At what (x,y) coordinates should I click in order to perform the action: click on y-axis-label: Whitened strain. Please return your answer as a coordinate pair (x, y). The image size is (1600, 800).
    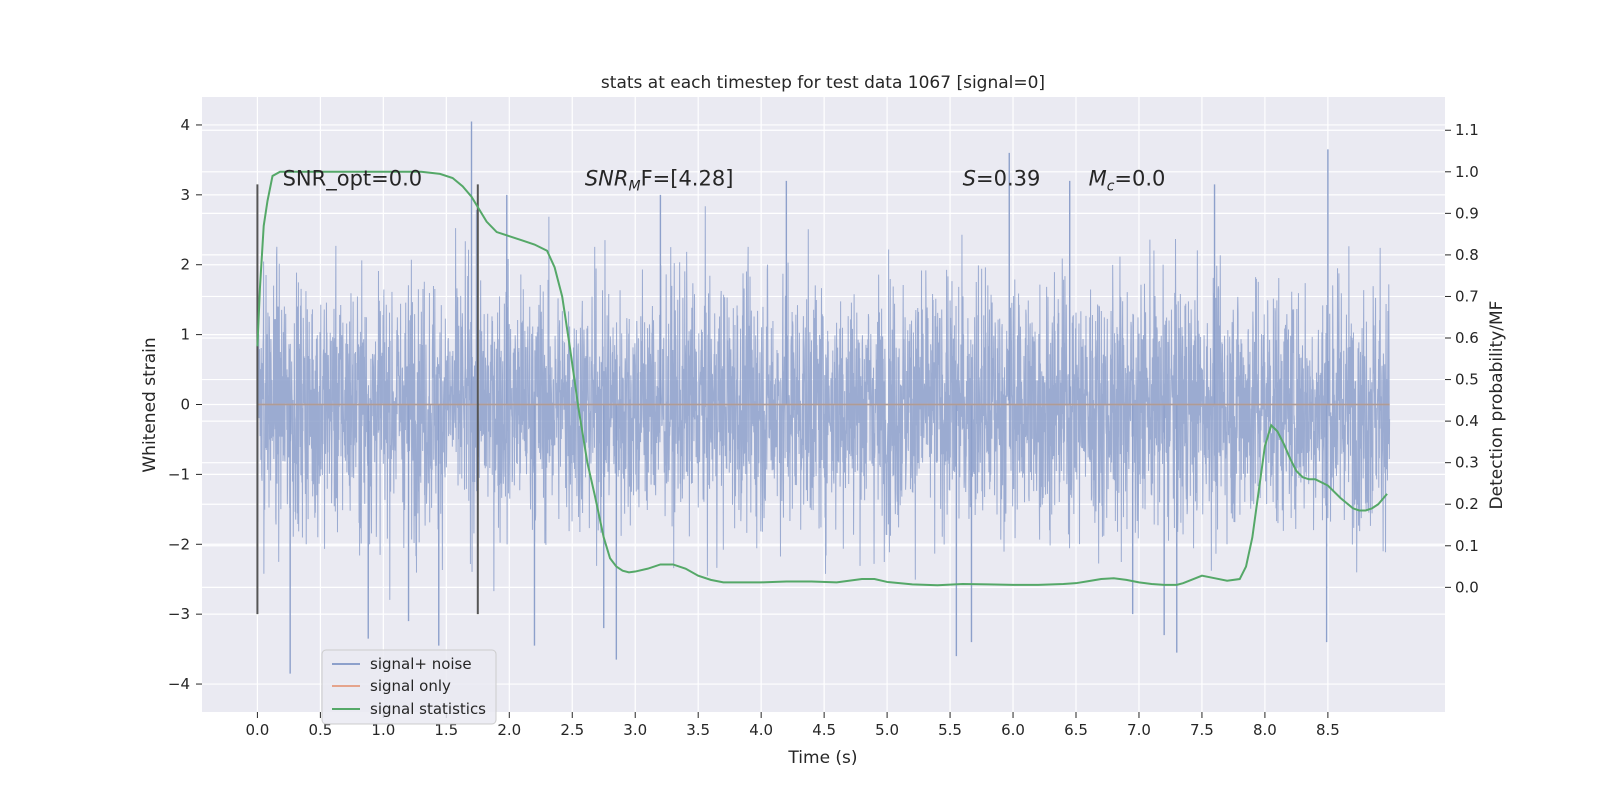
    Looking at the image, I should click on (150, 404).